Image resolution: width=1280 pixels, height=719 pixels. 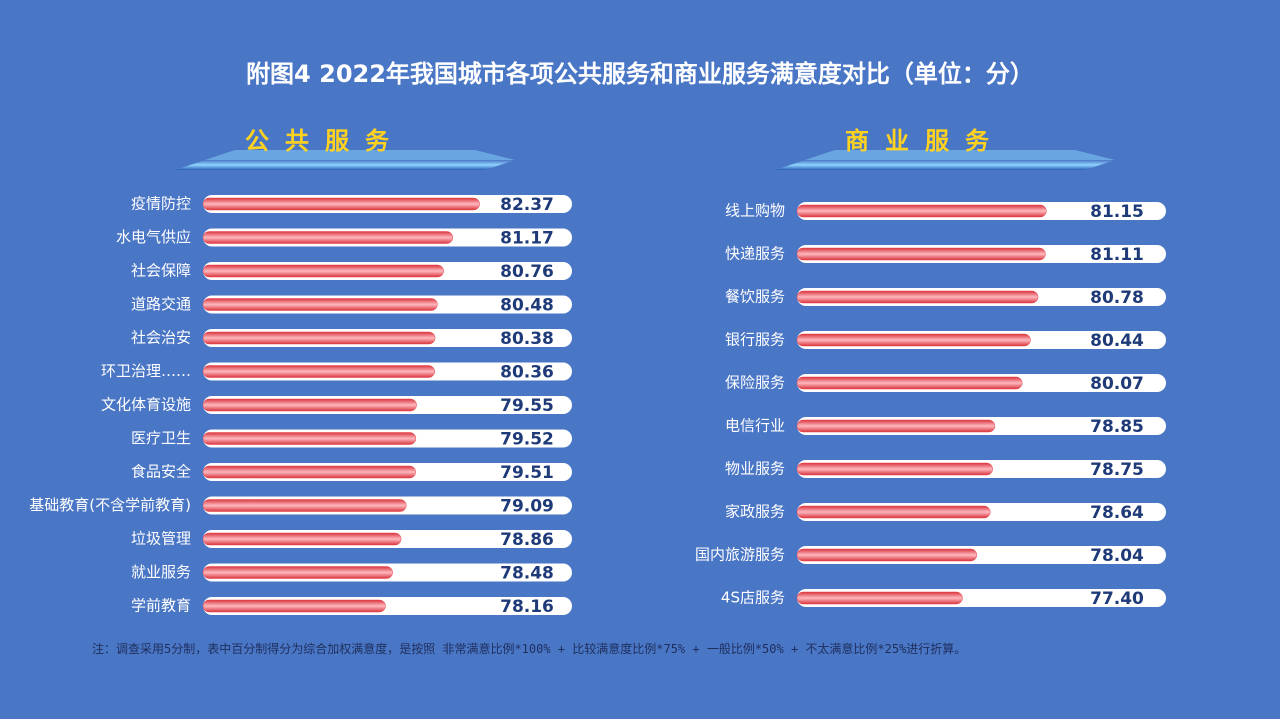 I want to click on value-label: 79.51, so click(x=527, y=473).